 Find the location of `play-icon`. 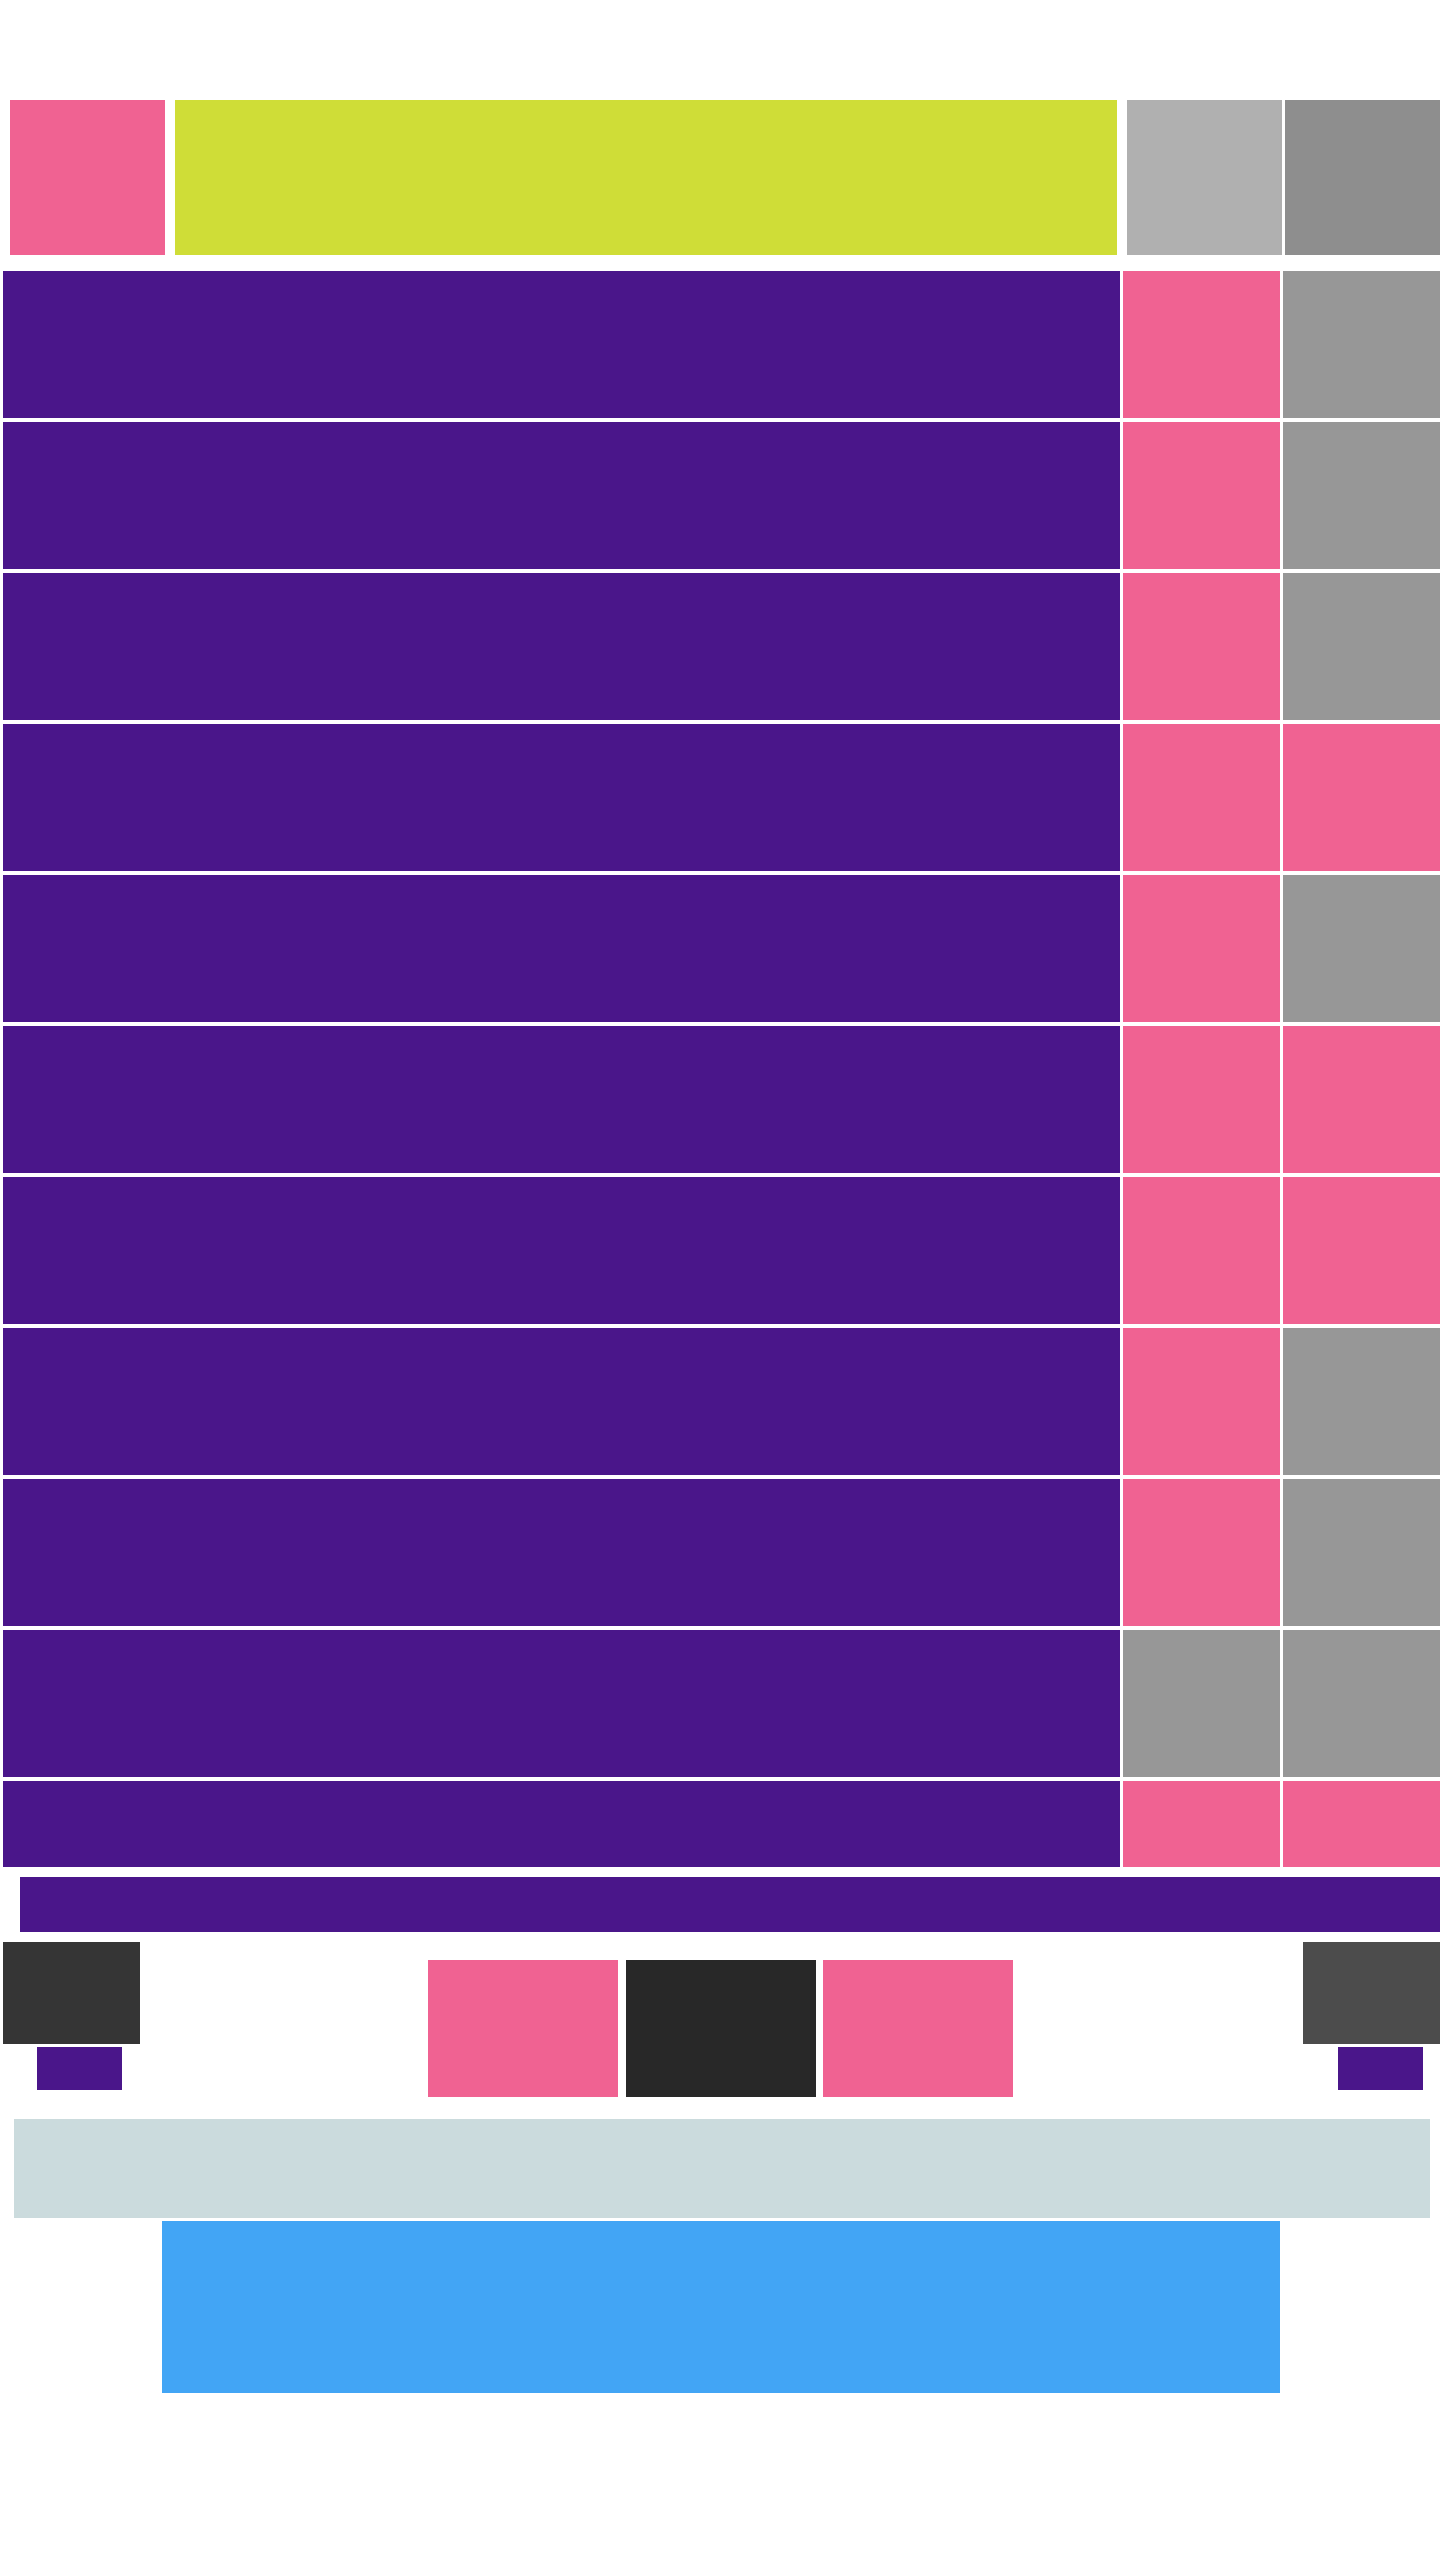

play-icon is located at coordinates (721, 2028).